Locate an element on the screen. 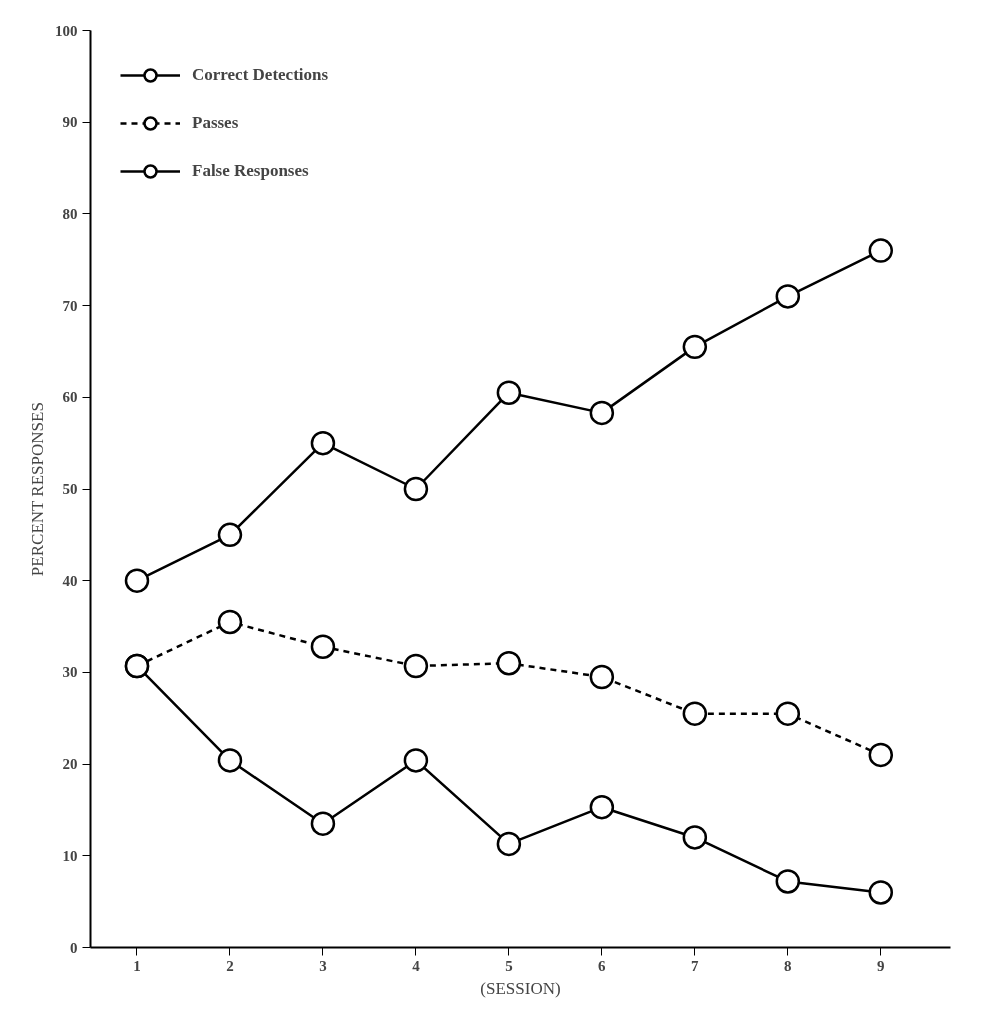 Image resolution: width=991 pixels, height=1012 pixels. x-tick-label: 3 is located at coordinates (323, 965).